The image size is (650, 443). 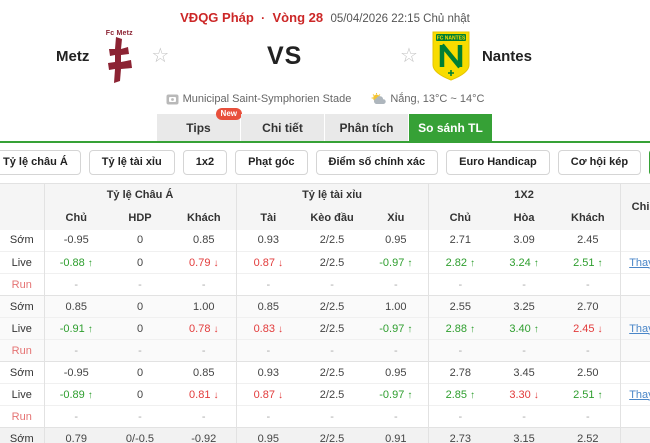 What do you see at coordinates (205, 162) in the screenshot?
I see `filter-1x2: 1x2` at bounding box center [205, 162].